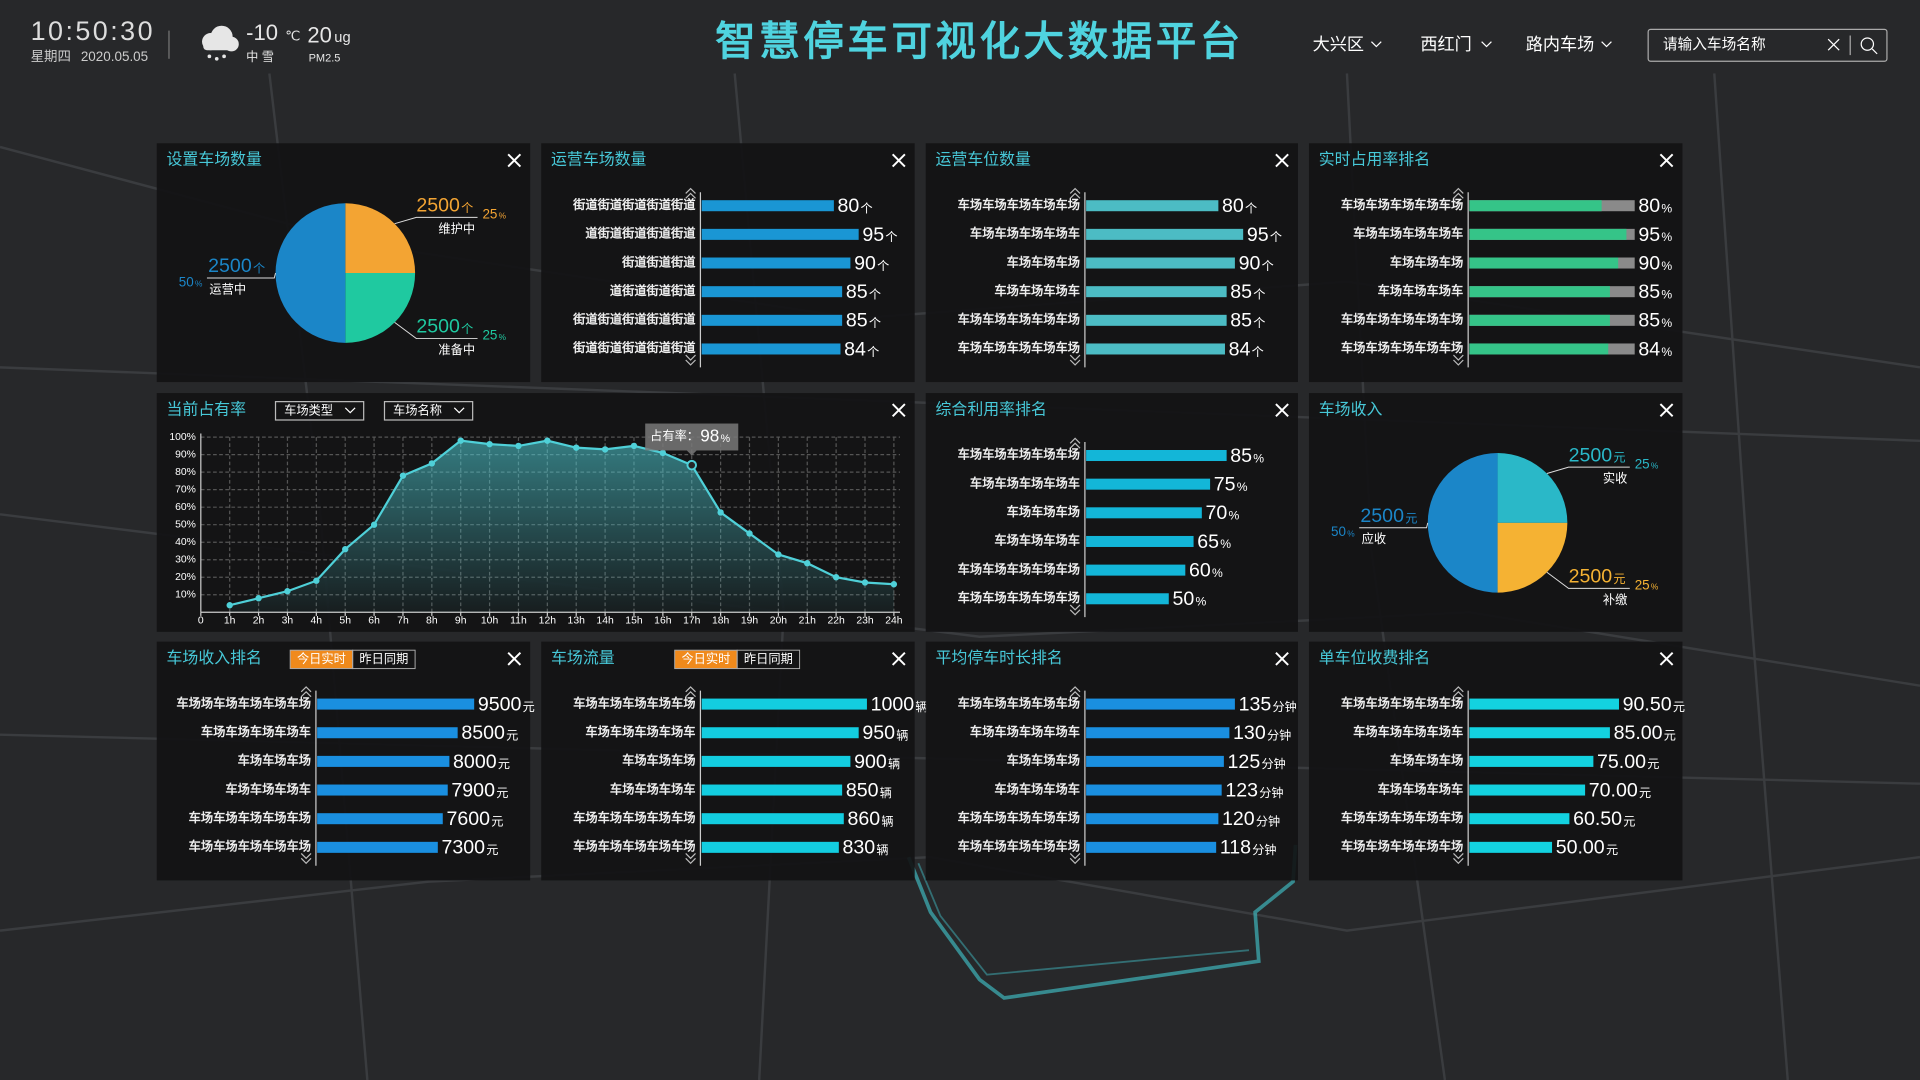  What do you see at coordinates (1569, 44) in the screenshot?
I see `dropdown: 路内车场` at bounding box center [1569, 44].